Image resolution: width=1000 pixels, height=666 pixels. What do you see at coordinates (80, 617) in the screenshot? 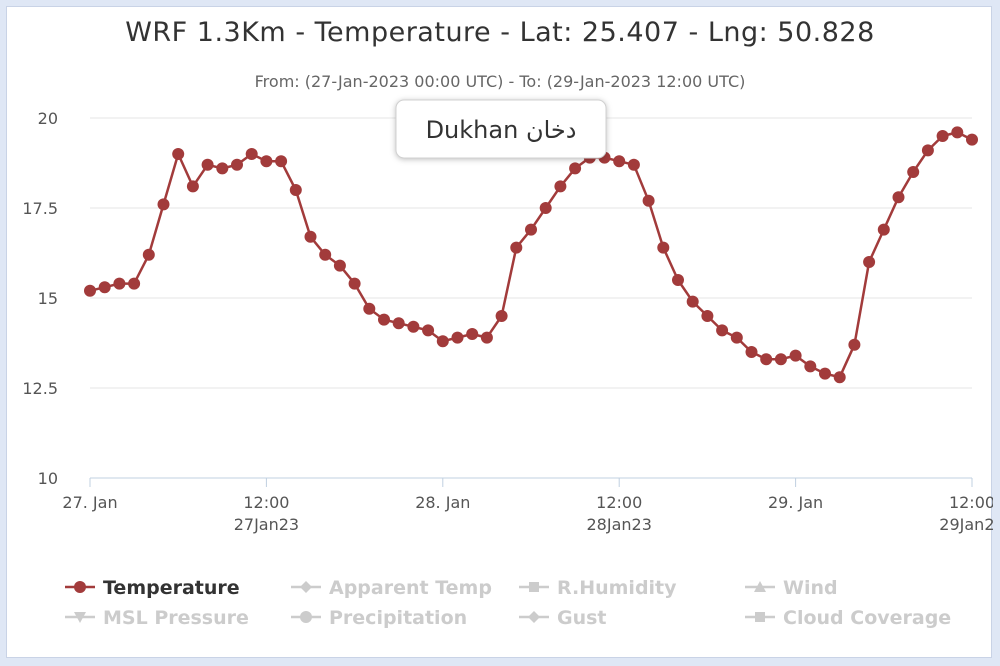
I see `legend-marker-triangle-down` at bounding box center [80, 617].